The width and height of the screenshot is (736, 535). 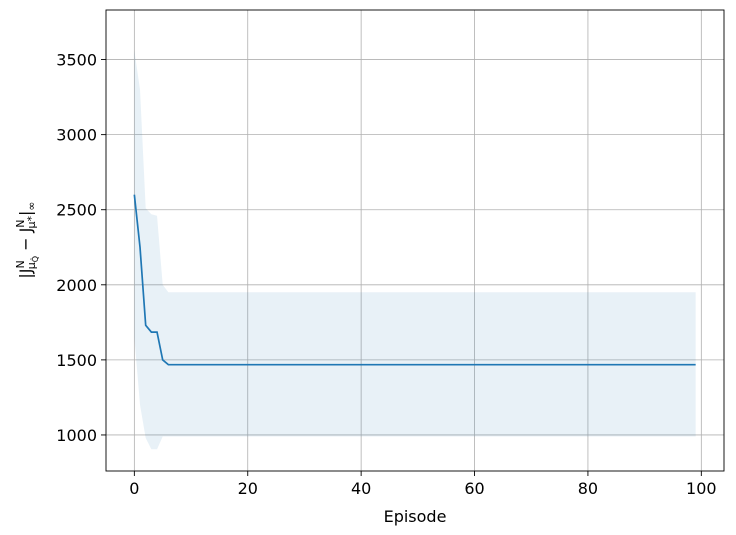 I want to click on y-axis-label: |JNμQ̂ − JNμ*|∞, so click(x=27, y=239).